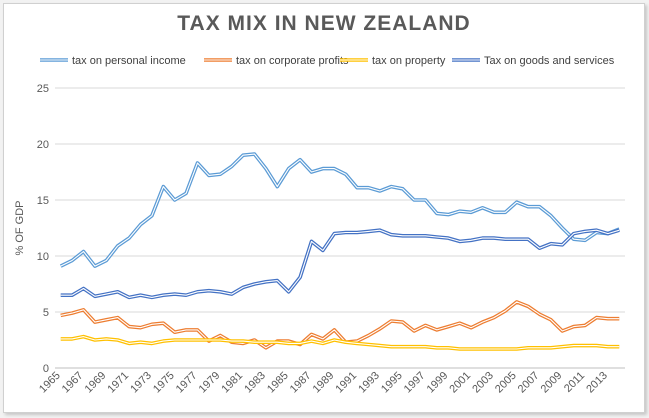  I want to click on y-tick-label: 5, so click(46, 313).